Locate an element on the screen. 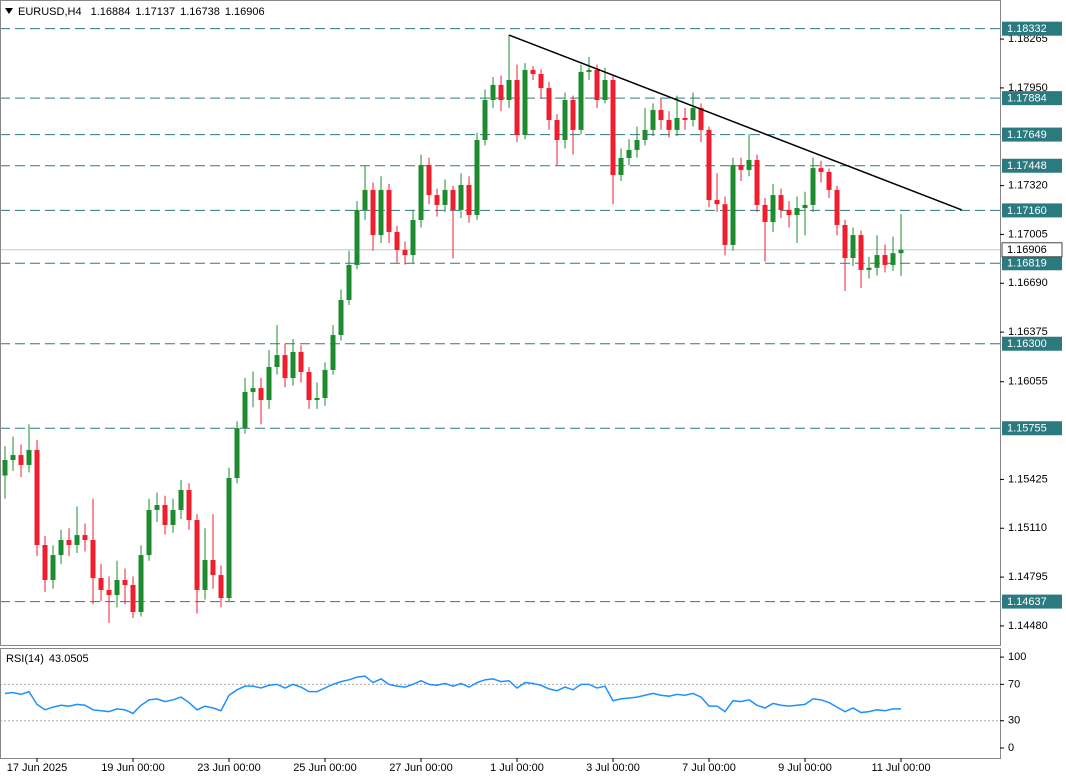  header-open: 1.16884 is located at coordinates (111, 12).